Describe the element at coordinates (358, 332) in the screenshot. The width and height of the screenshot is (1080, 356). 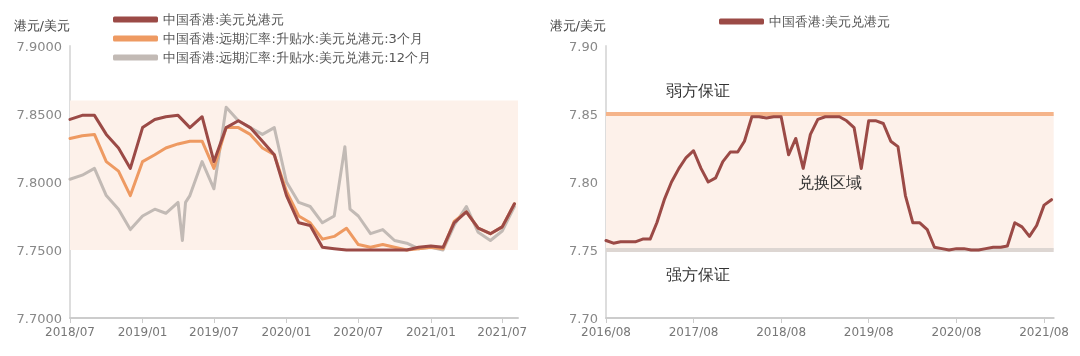
I see `x-tick-label: 2020/07` at that location.